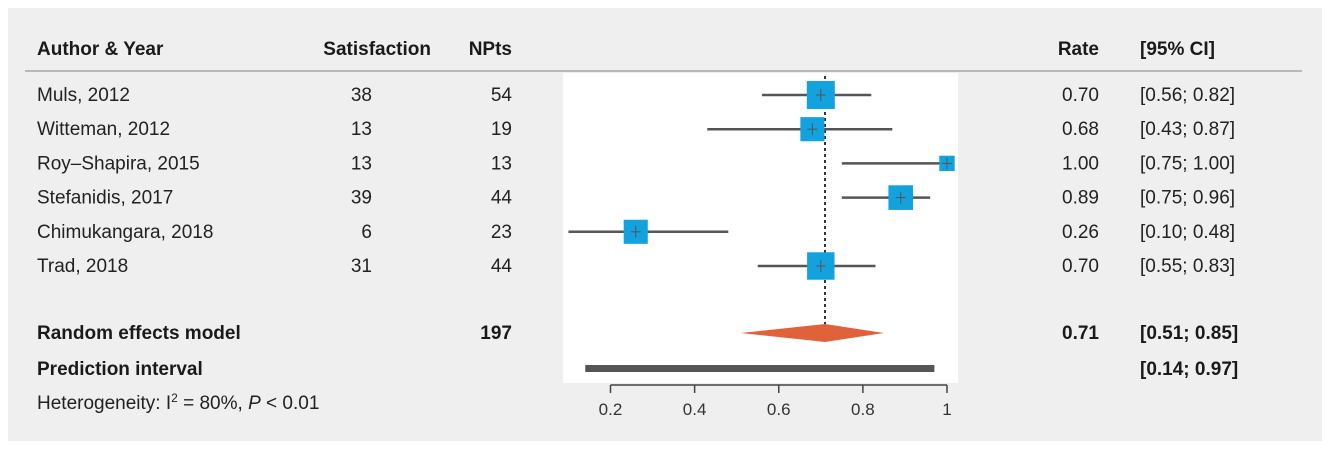  Describe the element at coordinates (779, 409) in the screenshot. I see `x-tick-label: 0.6` at that location.